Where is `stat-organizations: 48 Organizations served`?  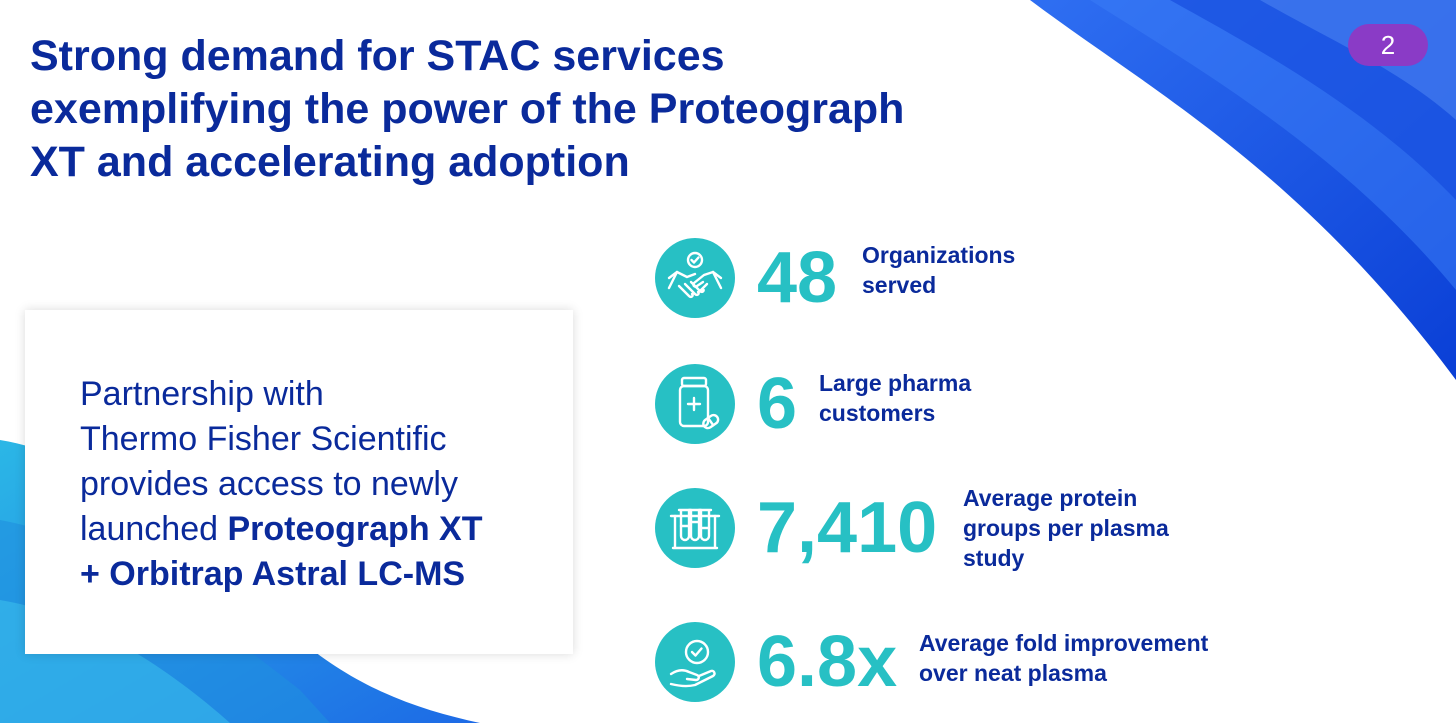 stat-organizations: 48 Organizations served is located at coordinates (865, 278).